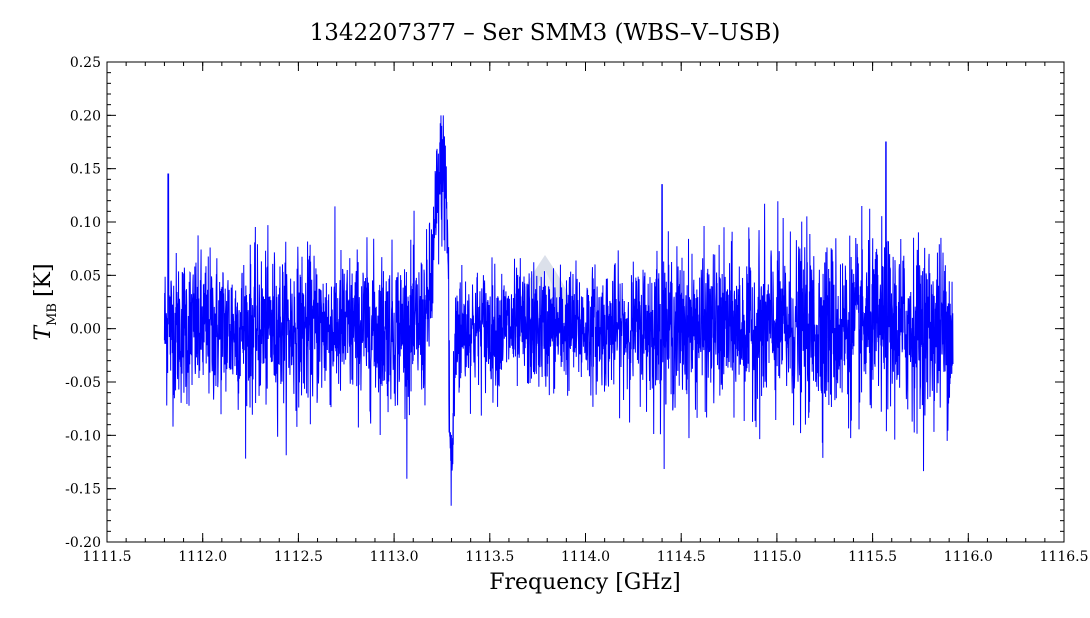 The width and height of the screenshot is (1090, 618). Describe the element at coordinates (52, 314) in the screenshot. I see `y-axis-label-sub: MB` at that location.